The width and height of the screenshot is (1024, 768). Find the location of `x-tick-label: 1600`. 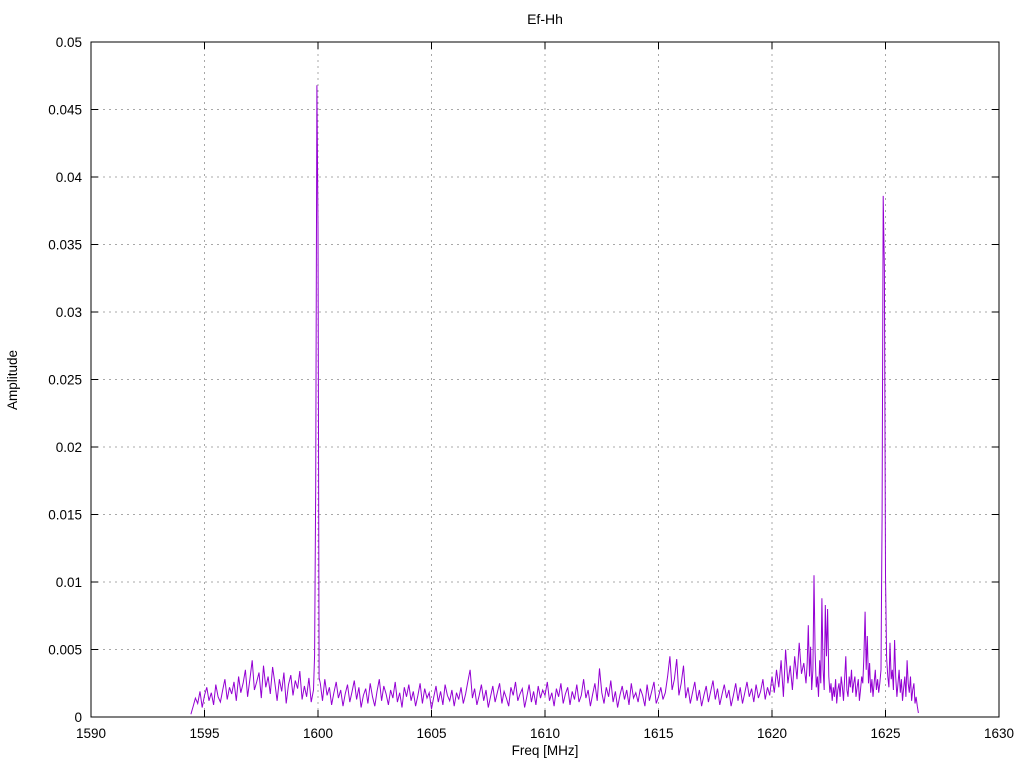

x-tick-label: 1600 is located at coordinates (318, 733).